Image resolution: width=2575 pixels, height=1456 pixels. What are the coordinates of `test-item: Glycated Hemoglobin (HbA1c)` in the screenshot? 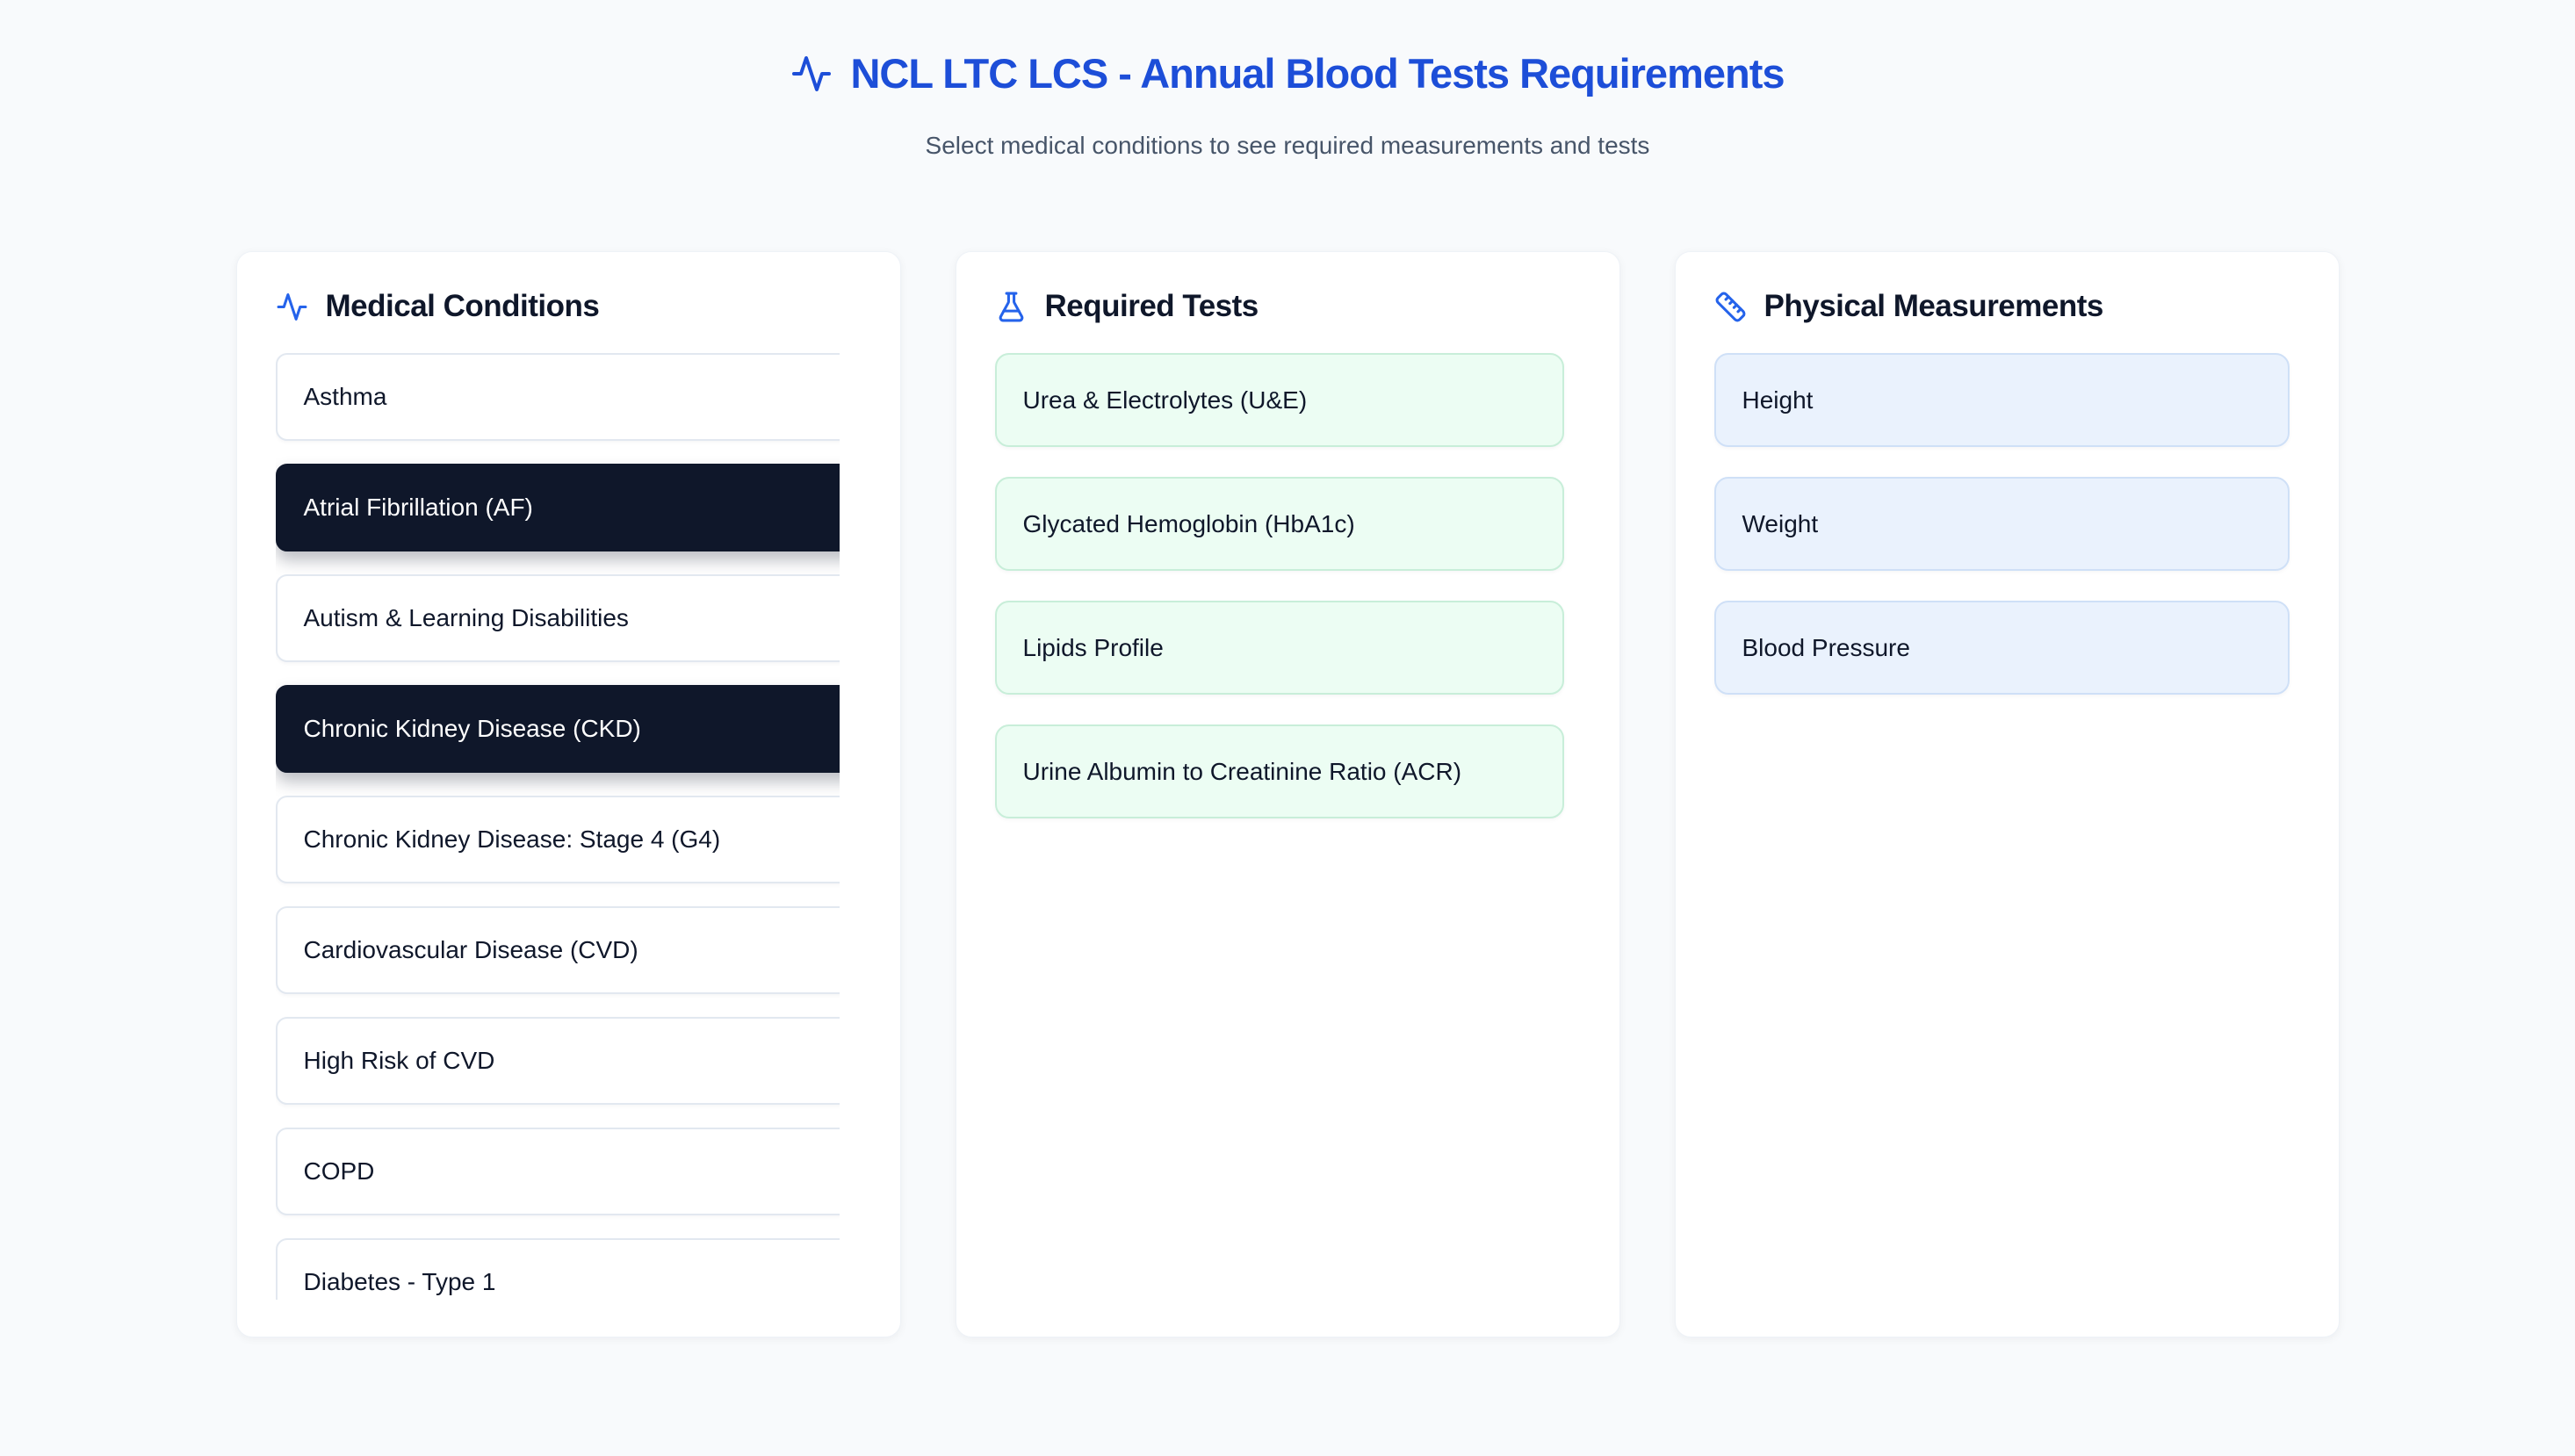 It's located at (1279, 524).